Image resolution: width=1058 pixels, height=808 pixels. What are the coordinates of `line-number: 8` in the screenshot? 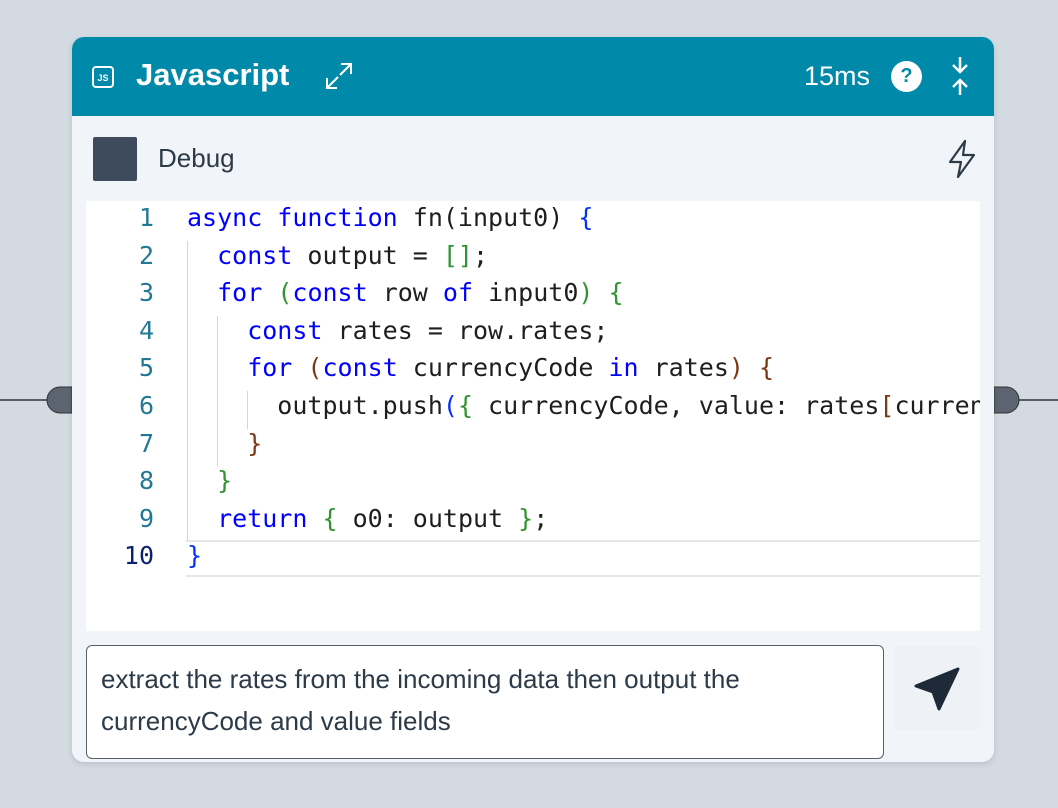 It's located at (146, 481).